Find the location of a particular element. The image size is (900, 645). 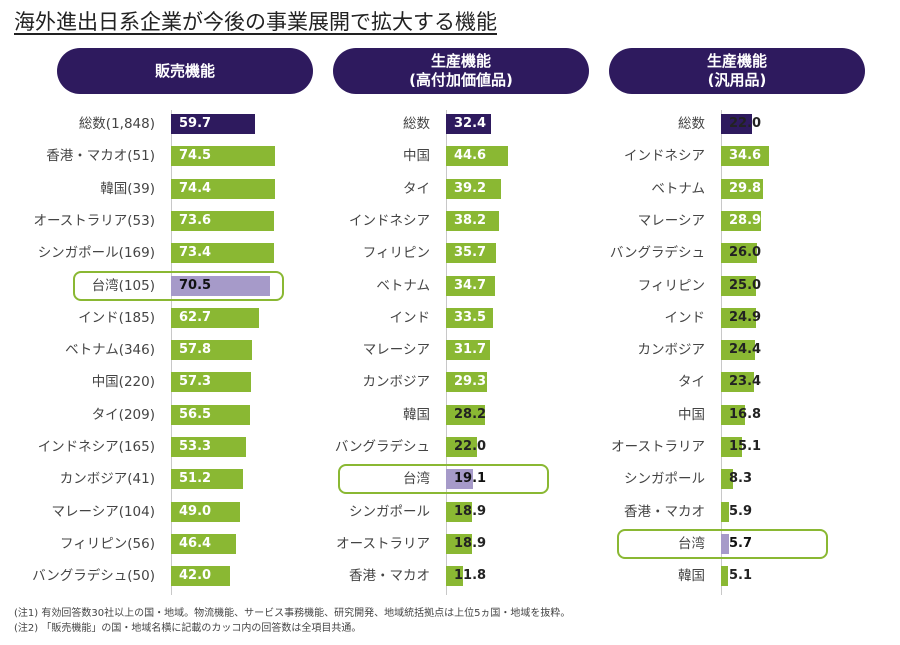

panel-2-header-line: 生産機能 is located at coordinates (460, 61).